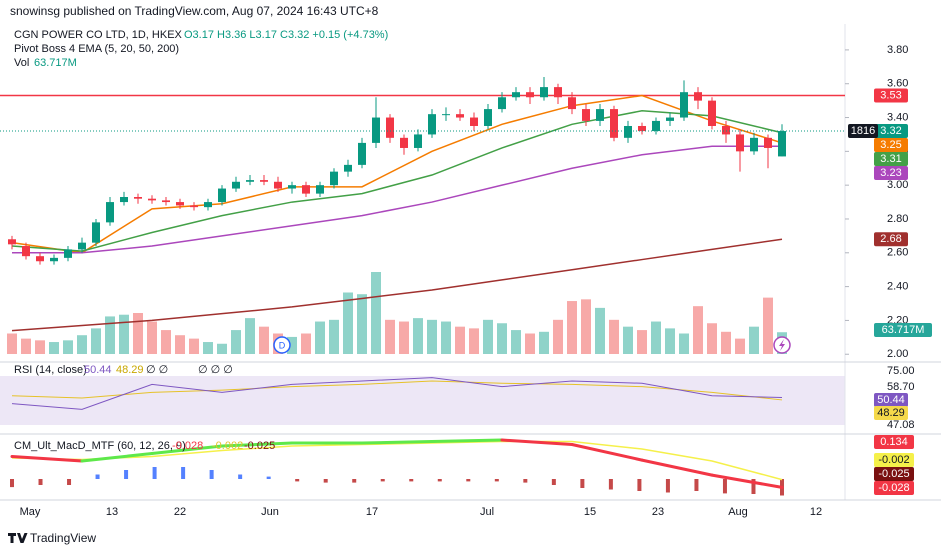 The image size is (941, 552). Describe the element at coordinates (893, 488) in the screenshot. I see `macd-badge-label: -0.028` at that location.